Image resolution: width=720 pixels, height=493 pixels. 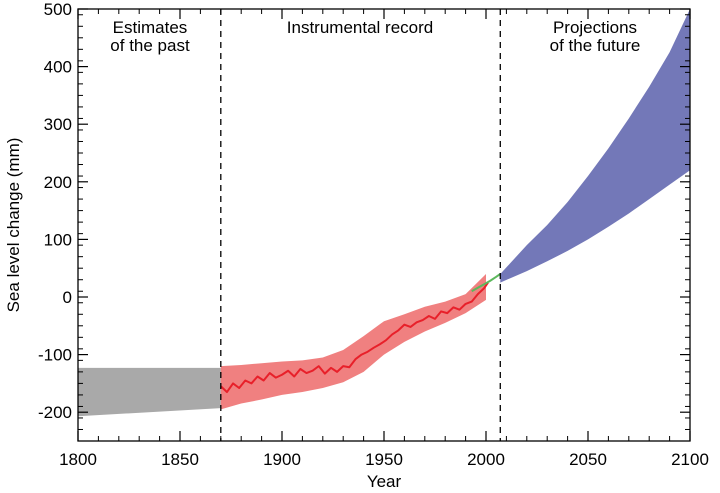 What do you see at coordinates (150, 27) in the screenshot?
I see `section-label-past-line-1: Estimates` at bounding box center [150, 27].